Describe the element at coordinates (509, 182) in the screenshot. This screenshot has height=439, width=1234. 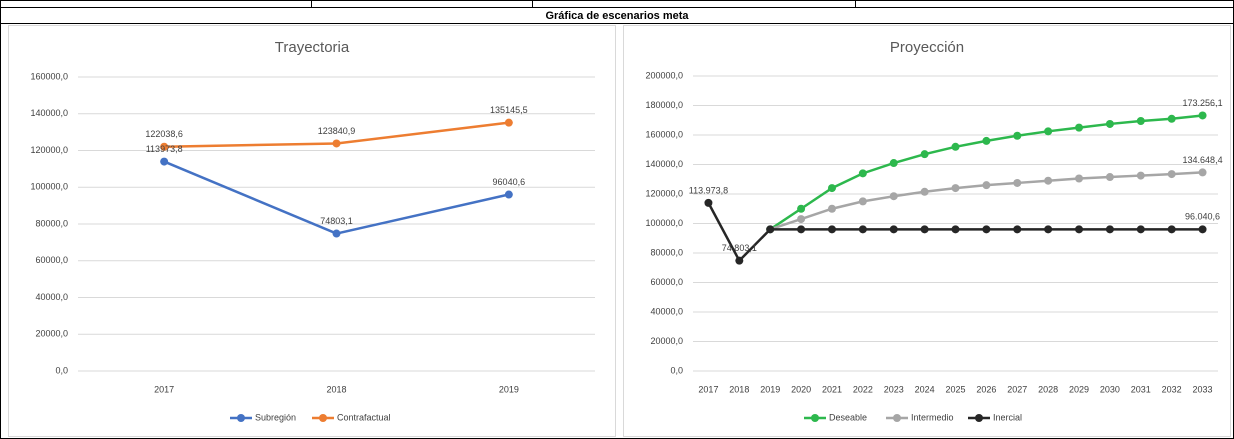
I see `data-label: 96040,6` at that location.